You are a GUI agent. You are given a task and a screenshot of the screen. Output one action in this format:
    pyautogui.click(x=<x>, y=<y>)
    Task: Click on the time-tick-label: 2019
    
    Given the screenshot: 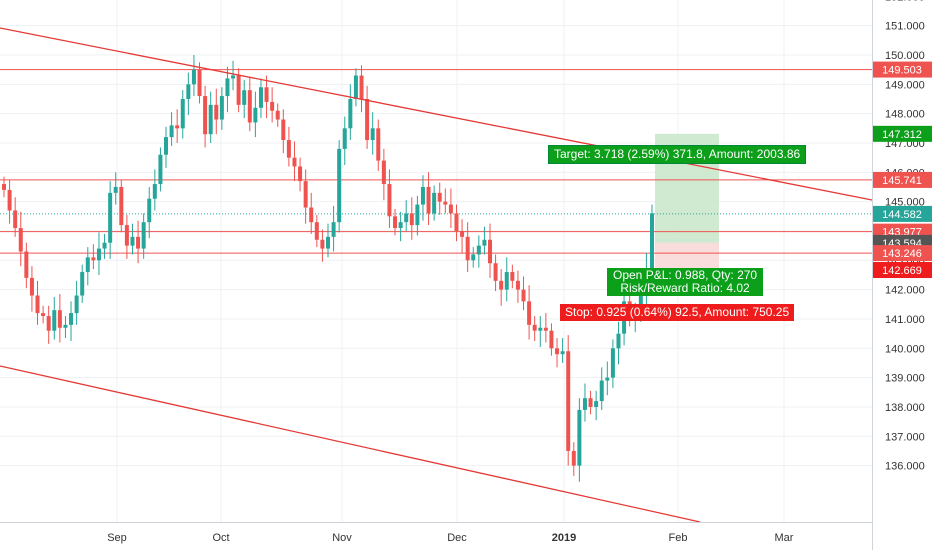 What is the action you would take?
    pyautogui.click(x=564, y=538)
    